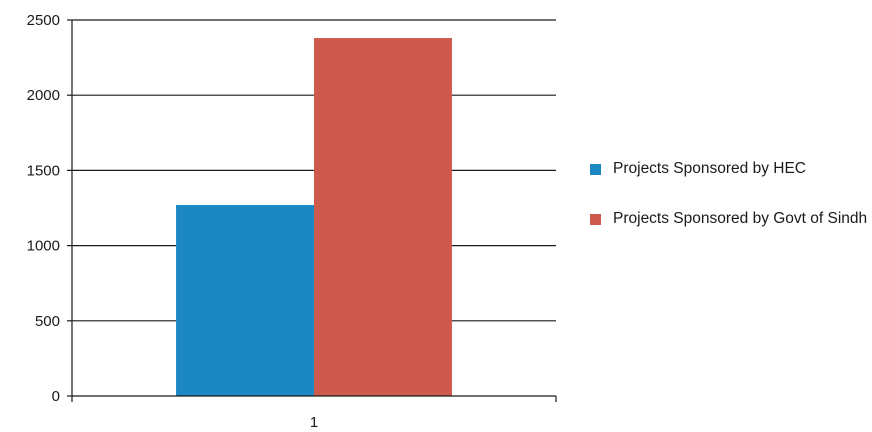 The image size is (872, 432). What do you see at coordinates (43, 95) in the screenshot?
I see `y-tick-label-2000: 2000` at bounding box center [43, 95].